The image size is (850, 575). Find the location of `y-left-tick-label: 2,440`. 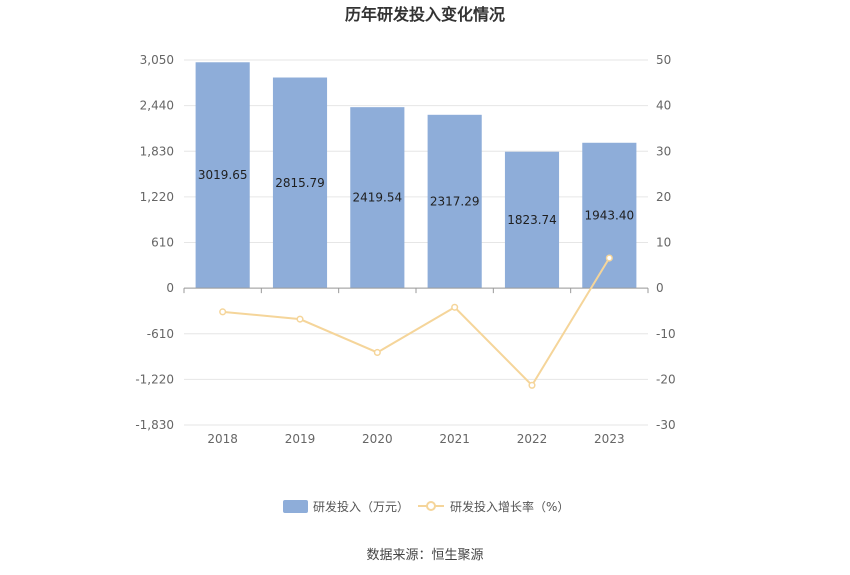

y-left-tick-label: 2,440 is located at coordinates (157, 106).